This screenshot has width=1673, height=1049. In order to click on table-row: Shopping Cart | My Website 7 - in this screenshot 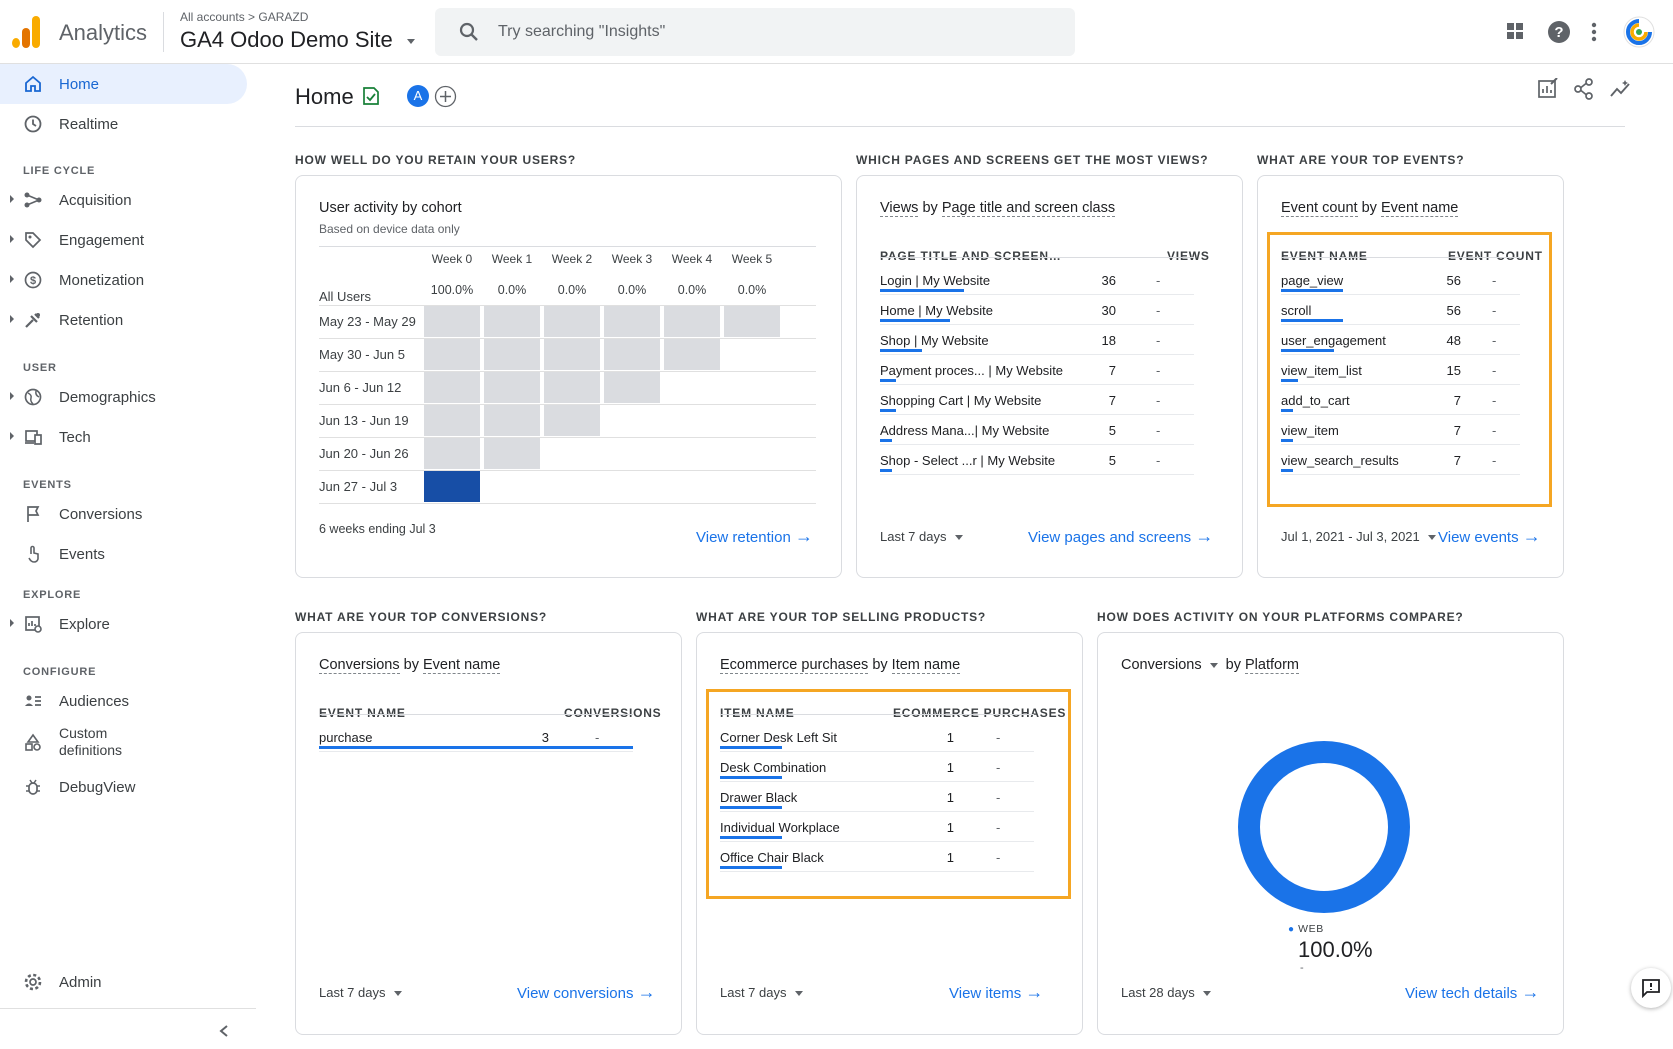, I will do `click(1037, 400)`.